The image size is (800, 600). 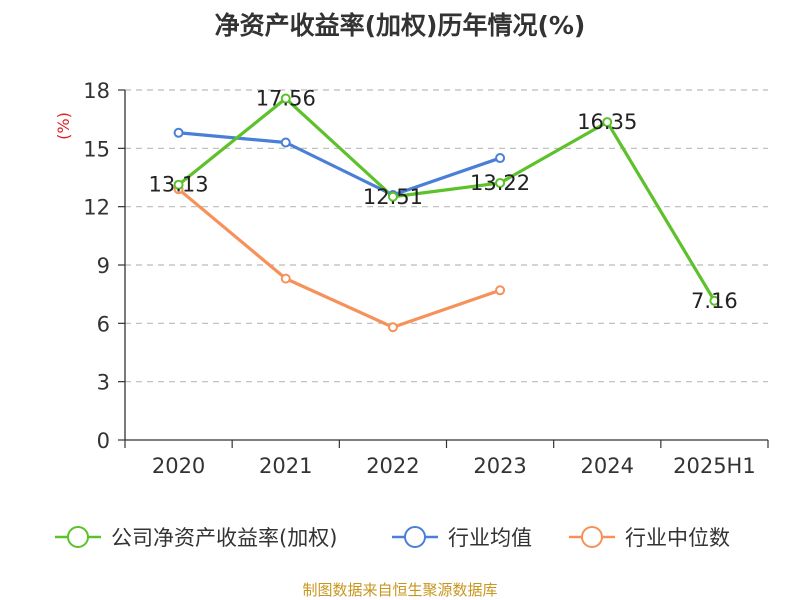 What do you see at coordinates (607, 466) in the screenshot?
I see `x-tick-label: 2024` at bounding box center [607, 466].